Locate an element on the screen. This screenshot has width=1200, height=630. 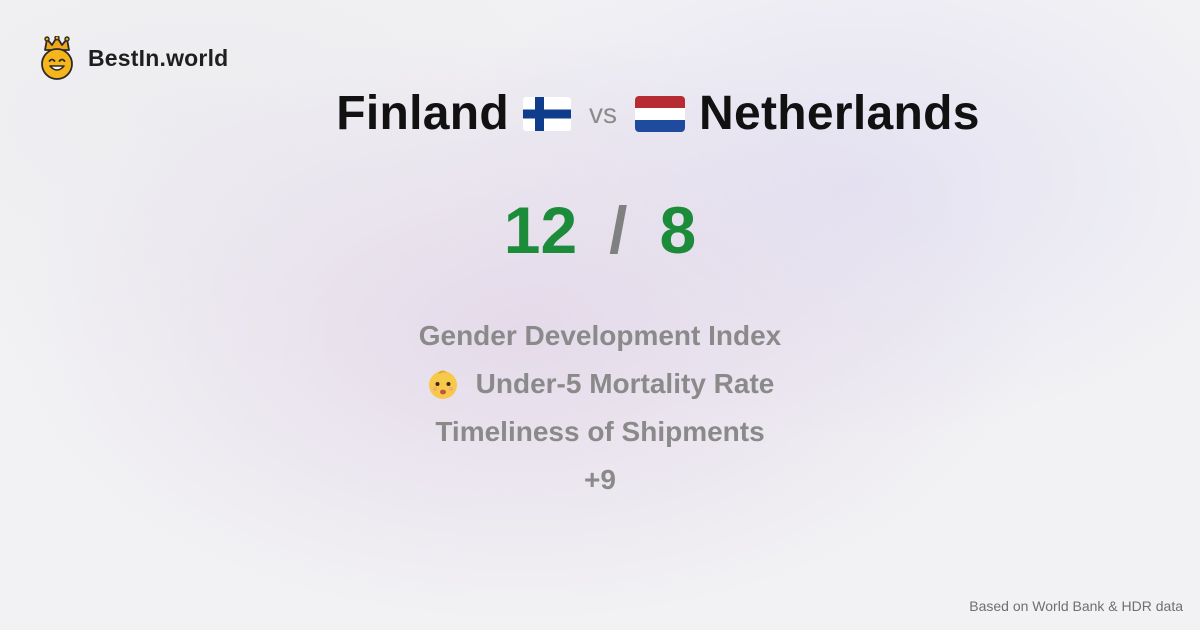
finland-flag-icon is located at coordinates (547, 113).